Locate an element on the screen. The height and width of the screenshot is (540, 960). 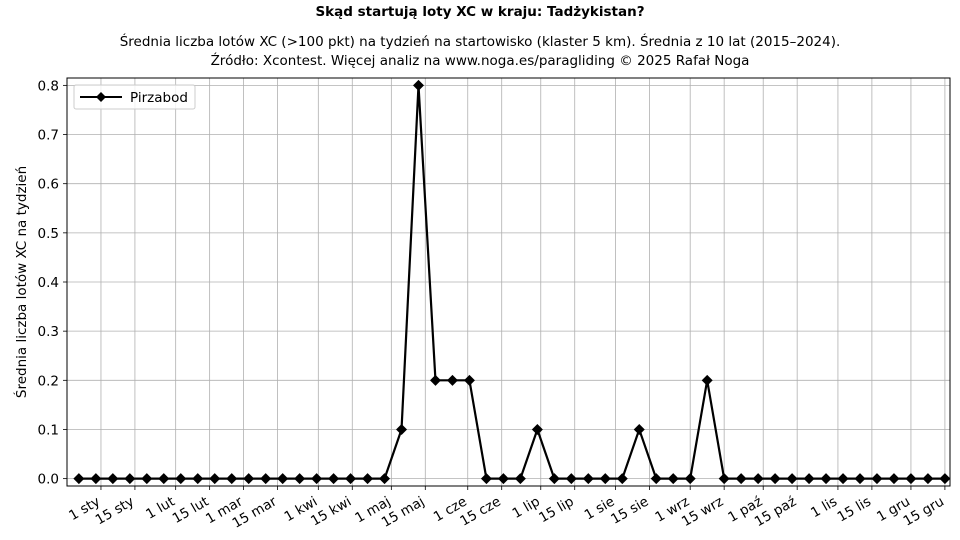
y-tick-label: 0.4 is located at coordinates (48, 283).